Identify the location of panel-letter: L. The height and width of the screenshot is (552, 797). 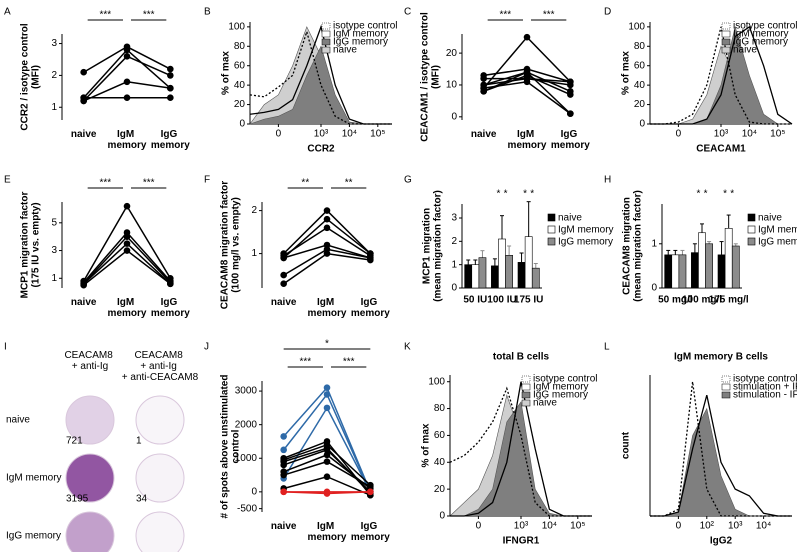
(607, 347).